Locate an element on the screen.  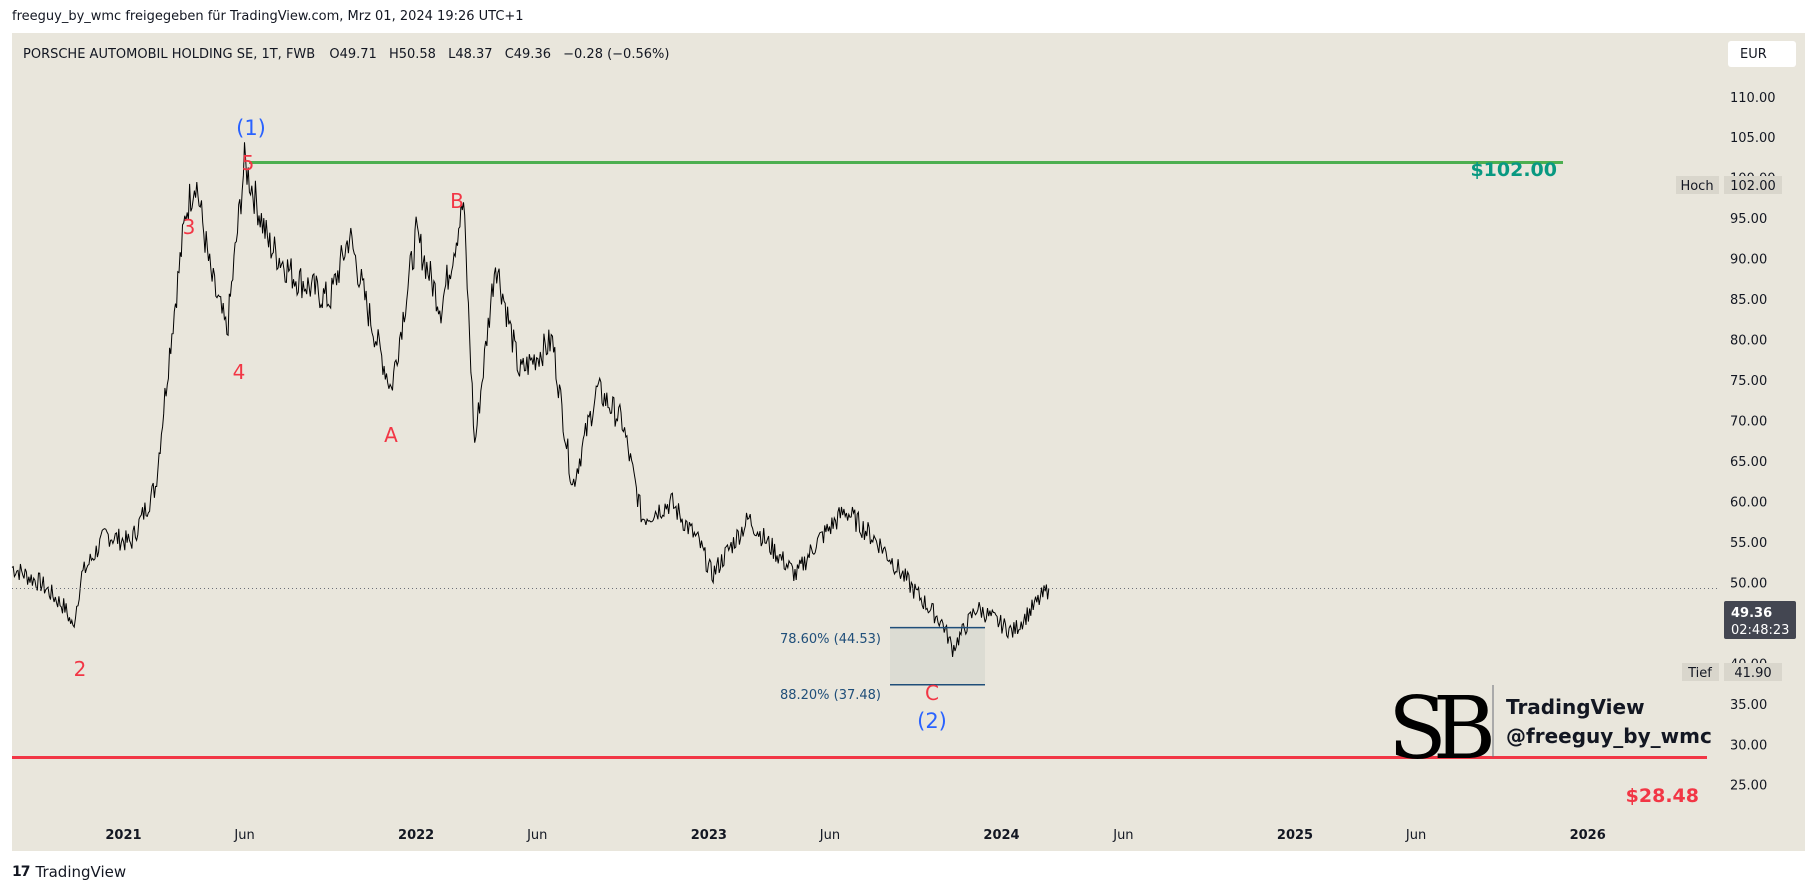
watermark: SB TradingView @freeguy_by_wmc is located at coordinates (1550, 729).